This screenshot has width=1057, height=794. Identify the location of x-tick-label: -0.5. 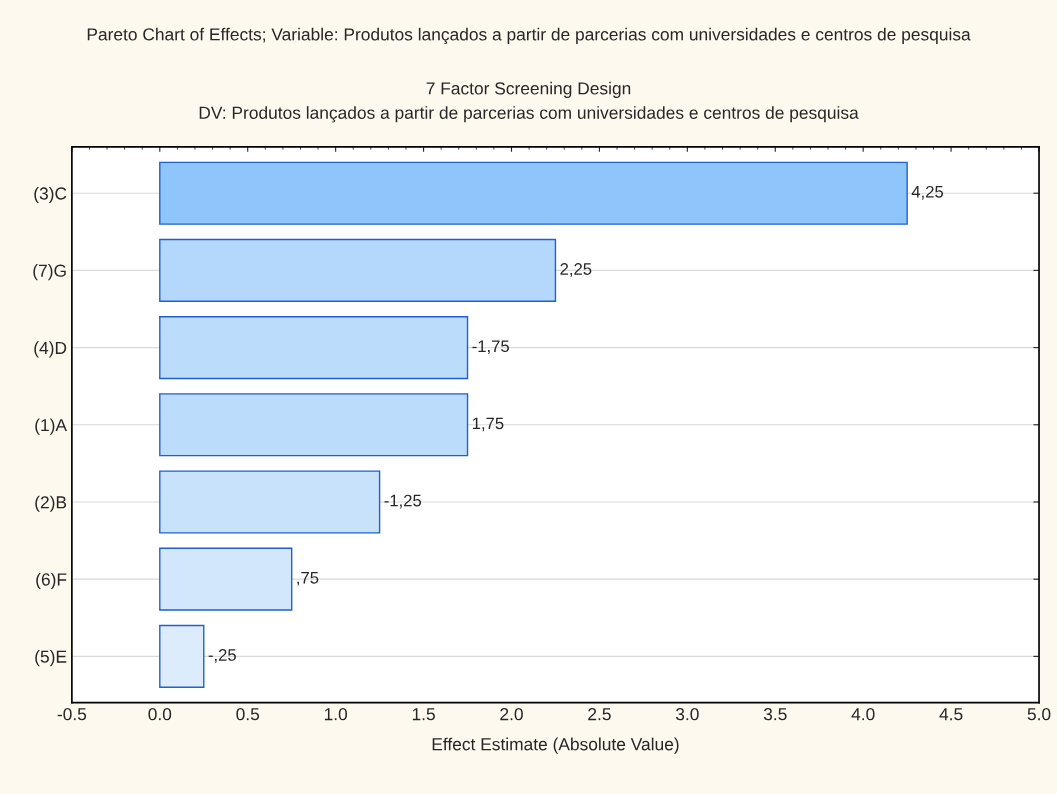
(72, 714).